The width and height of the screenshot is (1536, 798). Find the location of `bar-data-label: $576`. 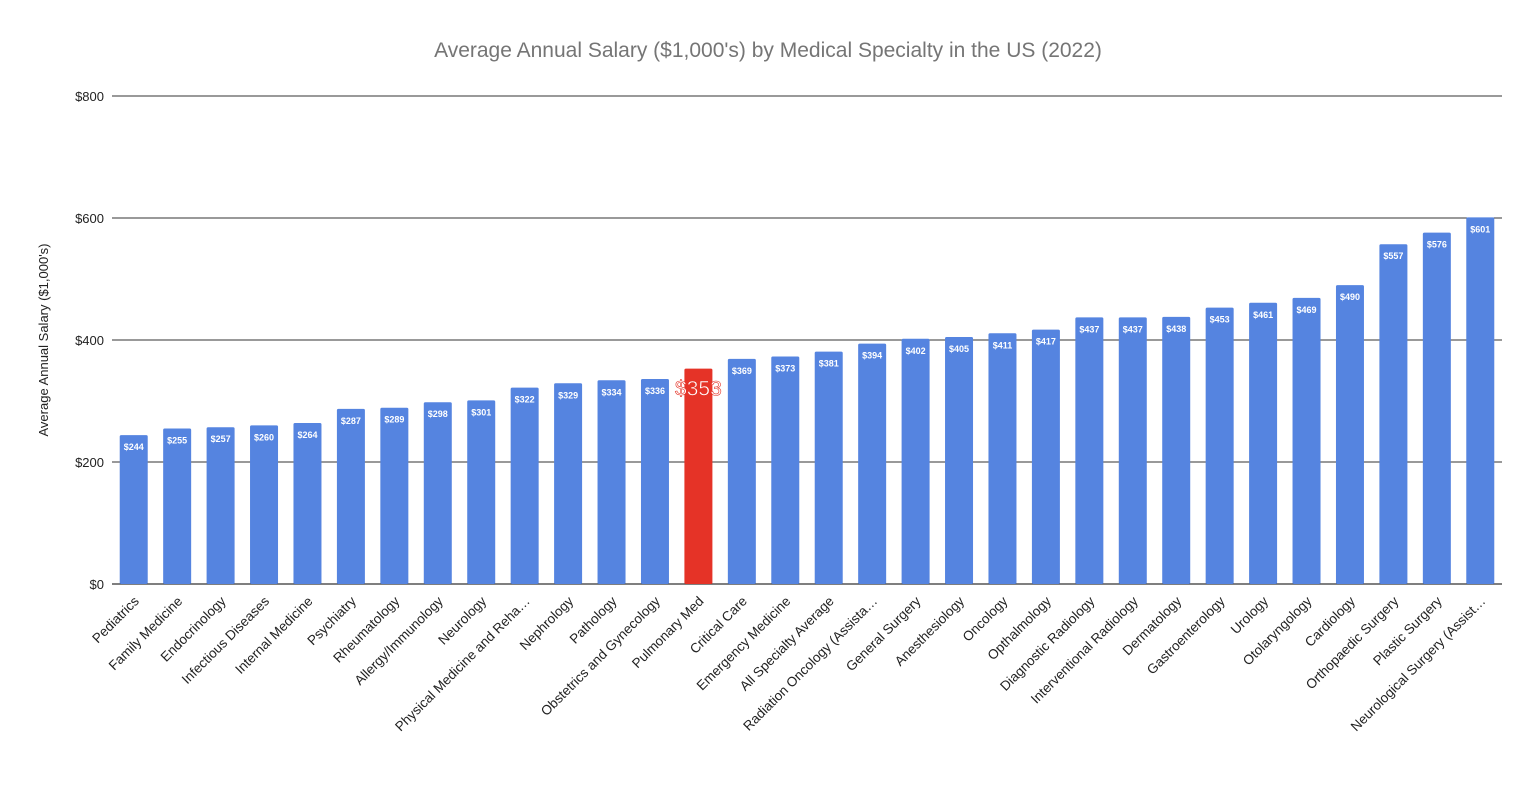

bar-data-label: $576 is located at coordinates (1437, 245).